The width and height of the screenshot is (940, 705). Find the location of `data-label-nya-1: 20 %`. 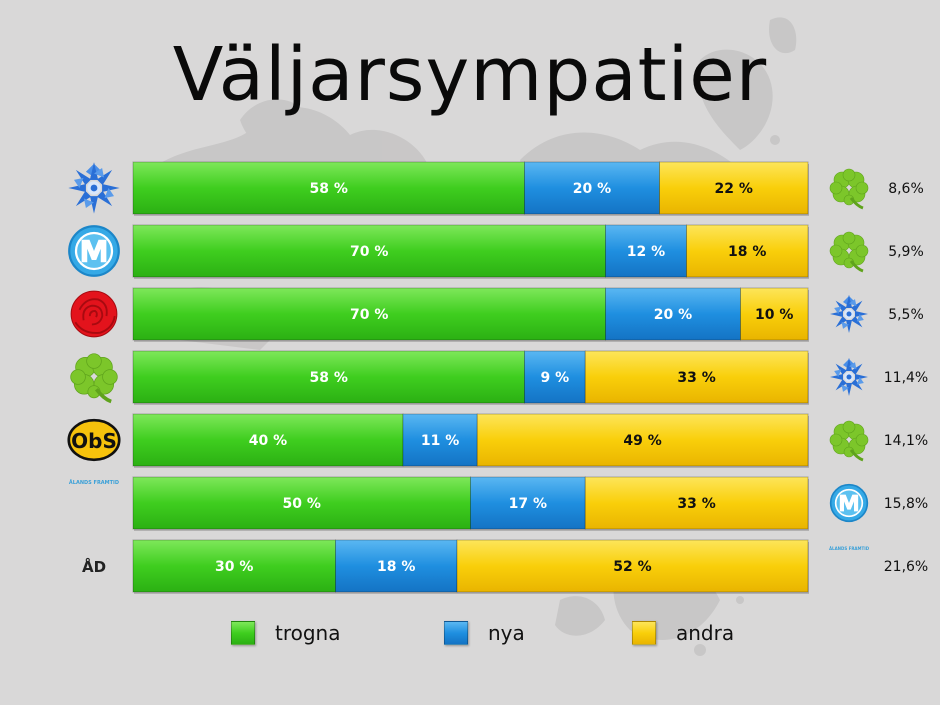

data-label-nya-1: 20 % is located at coordinates (592, 189).